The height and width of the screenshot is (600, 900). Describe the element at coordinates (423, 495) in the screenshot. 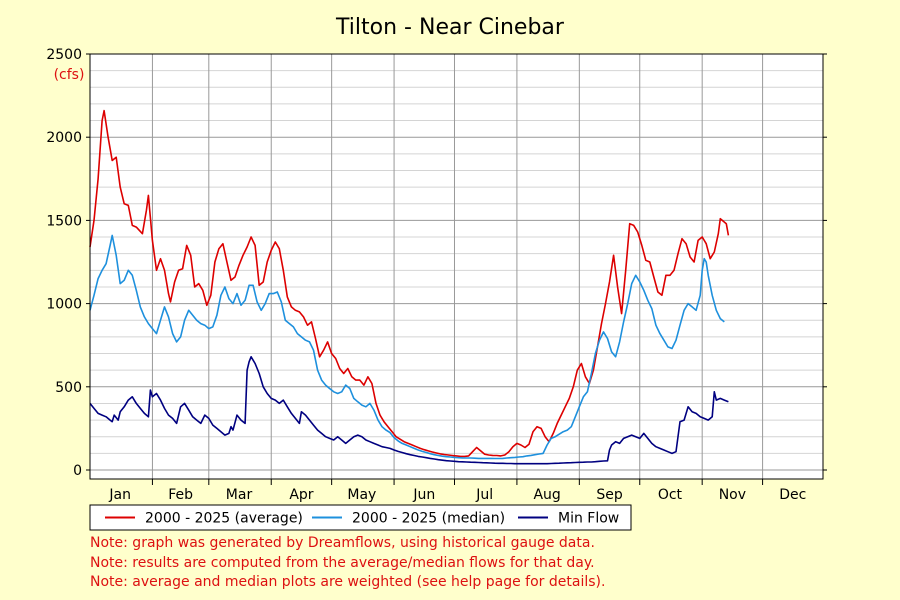

I see `x-tick-label: Jun` at that location.